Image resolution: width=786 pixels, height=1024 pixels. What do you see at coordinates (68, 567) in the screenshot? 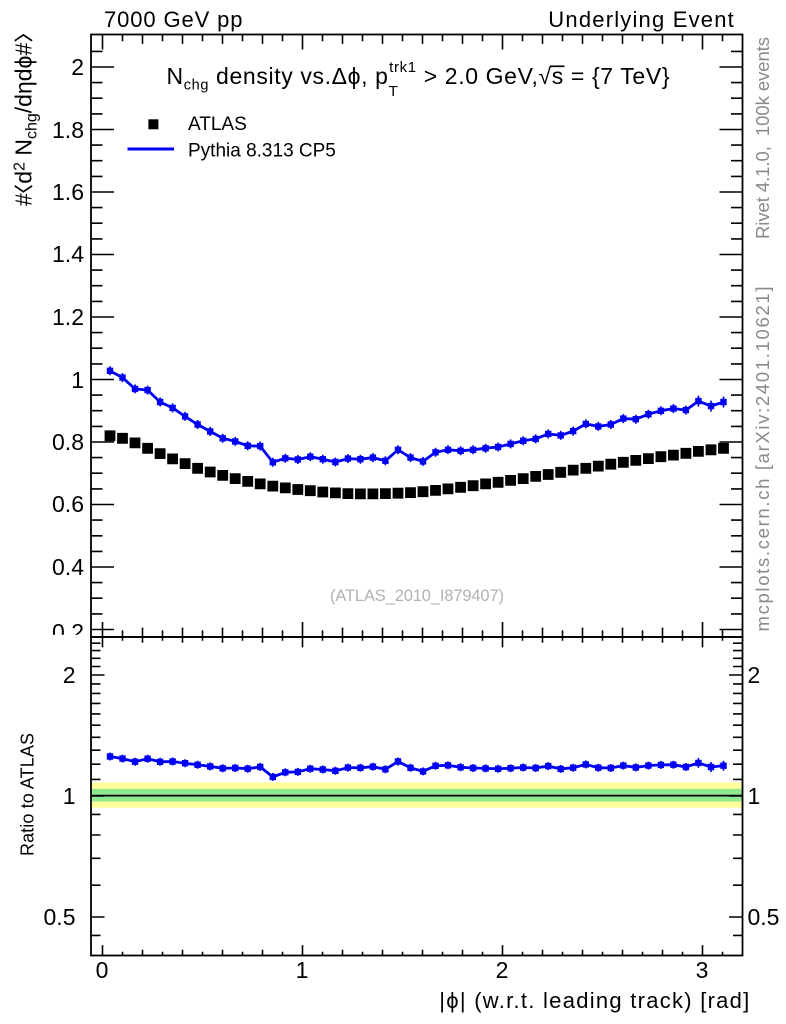
I see `svg-text: 0.4` at bounding box center [68, 567].